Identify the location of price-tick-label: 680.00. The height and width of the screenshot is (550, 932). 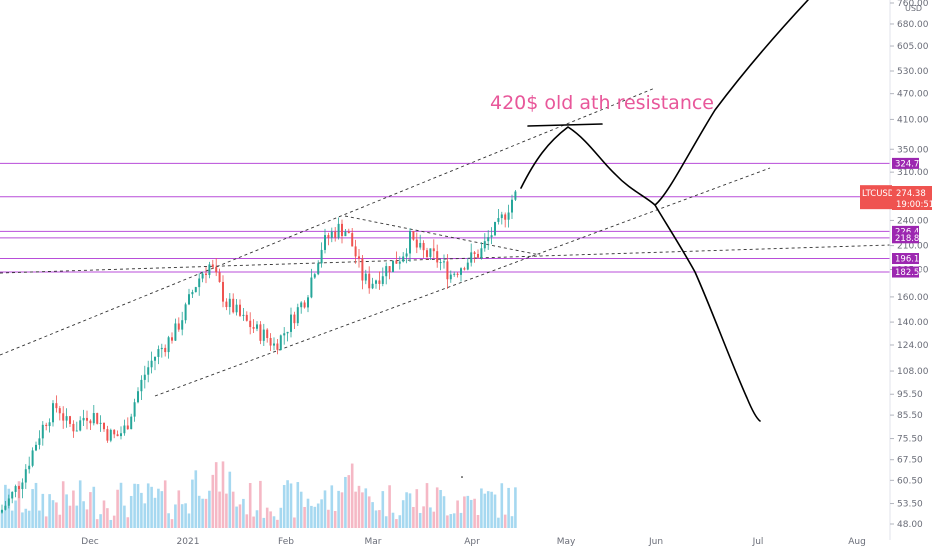
(913, 25).